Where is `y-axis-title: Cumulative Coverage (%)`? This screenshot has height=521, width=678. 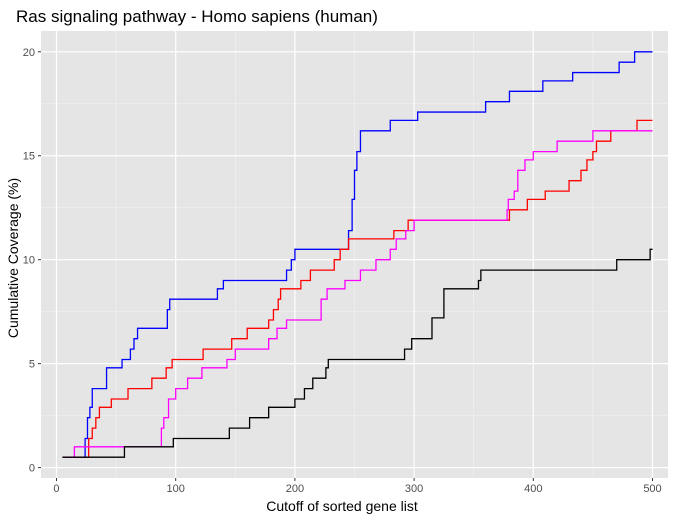 y-axis-title: Cumulative Coverage (%) is located at coordinates (13, 258).